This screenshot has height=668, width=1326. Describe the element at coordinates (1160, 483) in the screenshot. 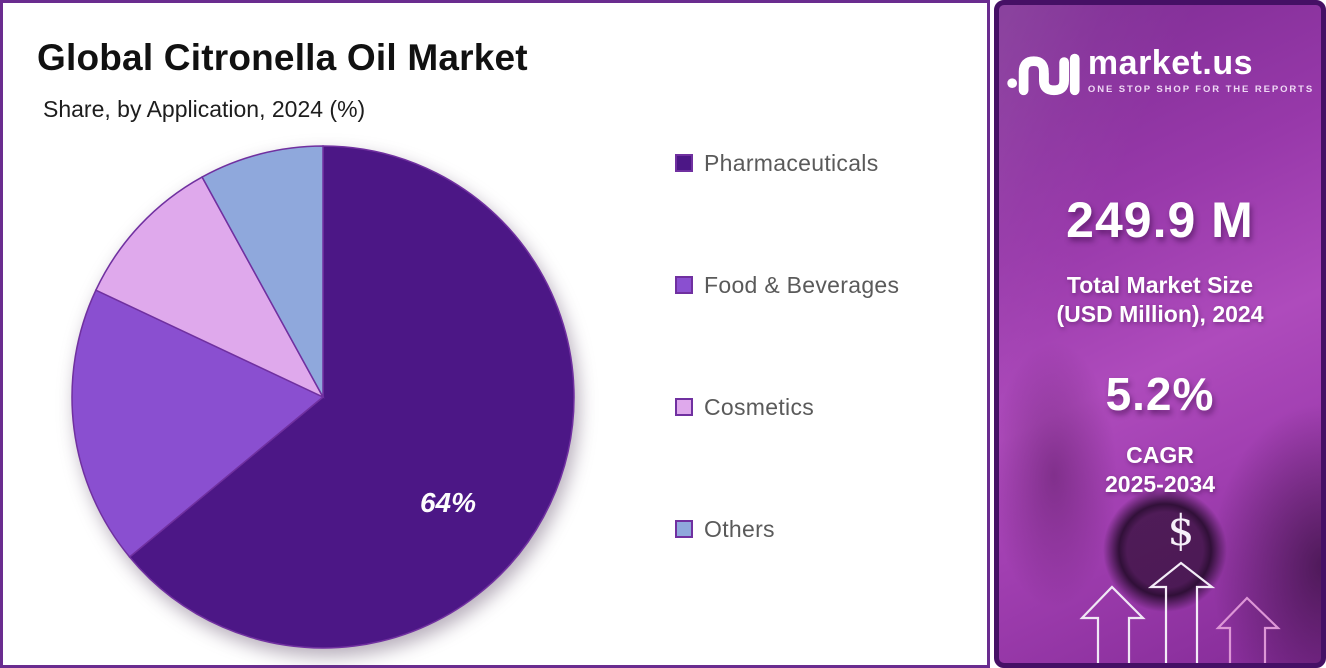

I see `cagr-label-line2: 2025-2034` at that location.